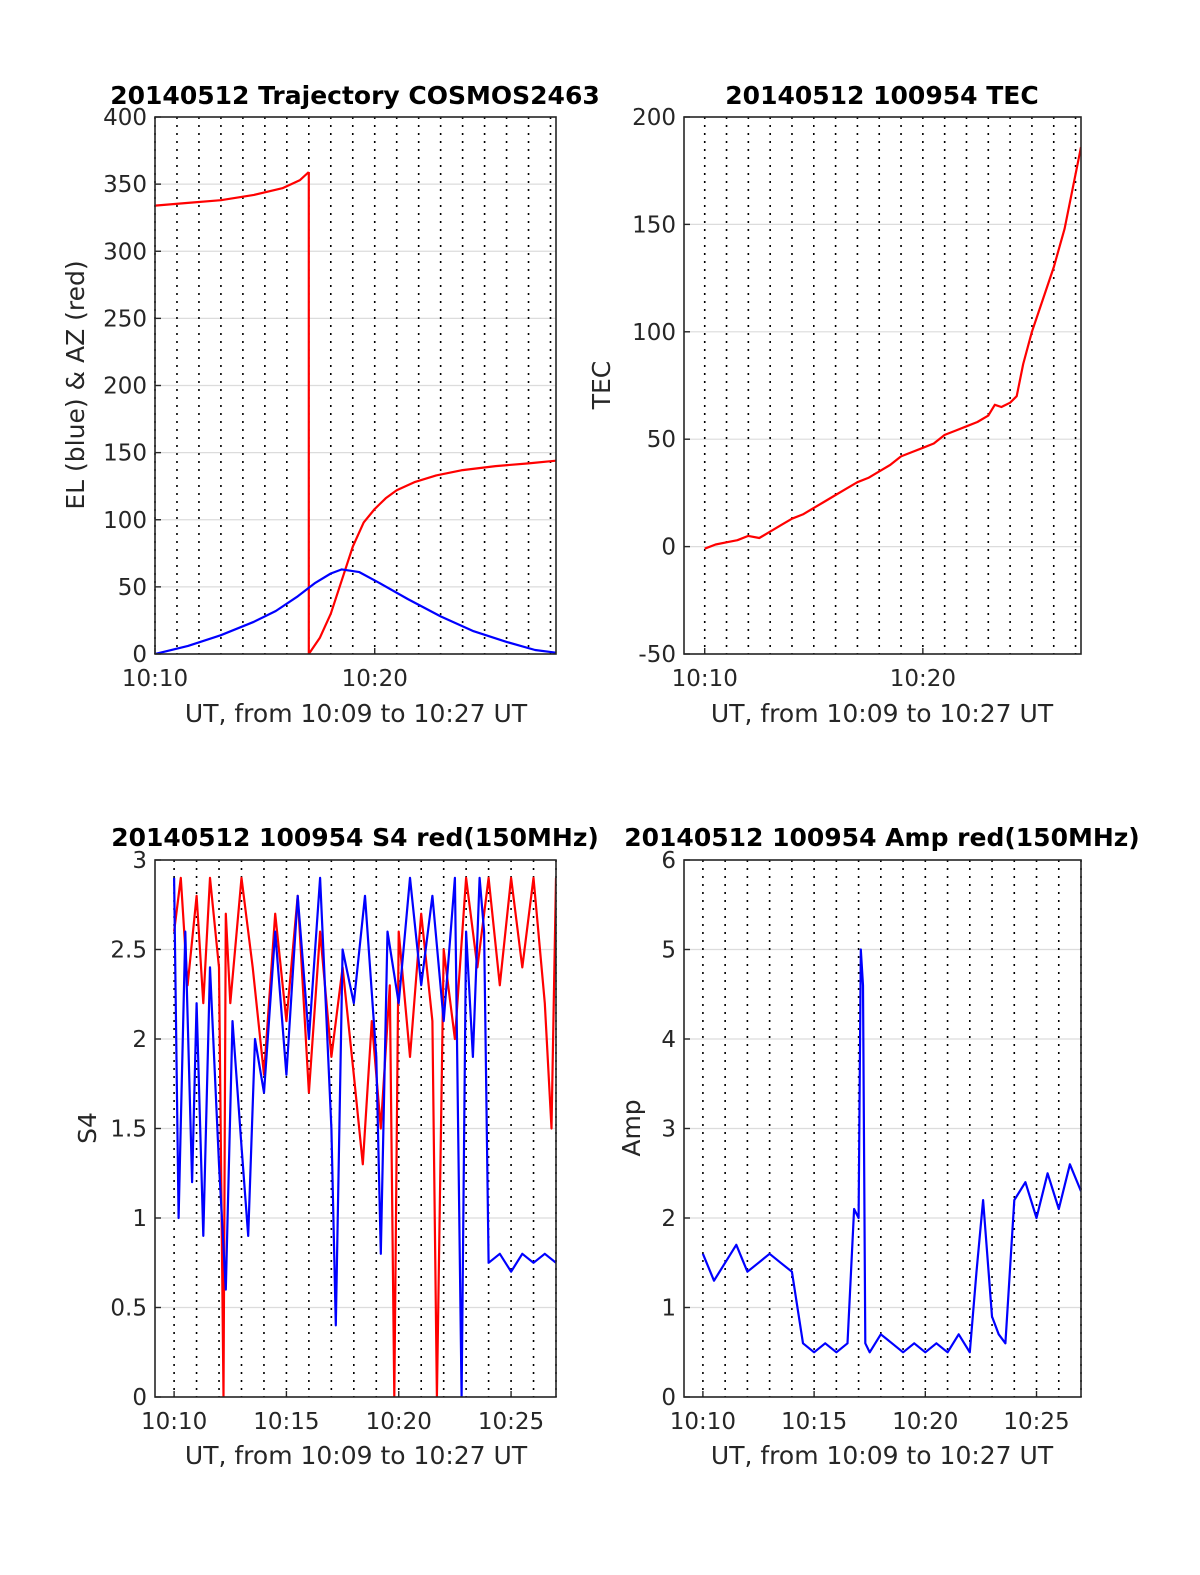  What do you see at coordinates (668, 1309) in the screenshot?
I see `amp-ytick-label-1: 1` at bounding box center [668, 1309].